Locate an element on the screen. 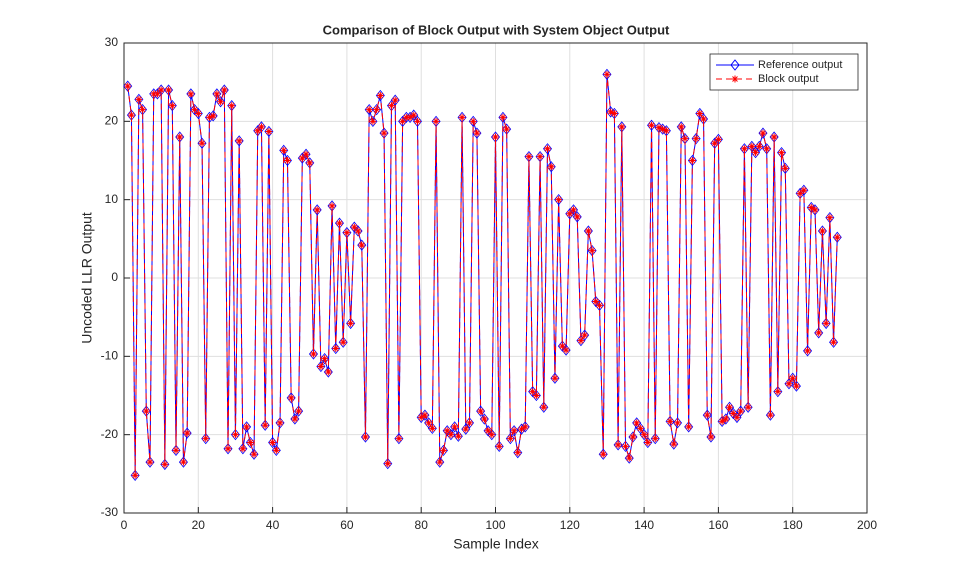 This screenshot has width=959, height=582. legend-marker is located at coordinates (735, 79).